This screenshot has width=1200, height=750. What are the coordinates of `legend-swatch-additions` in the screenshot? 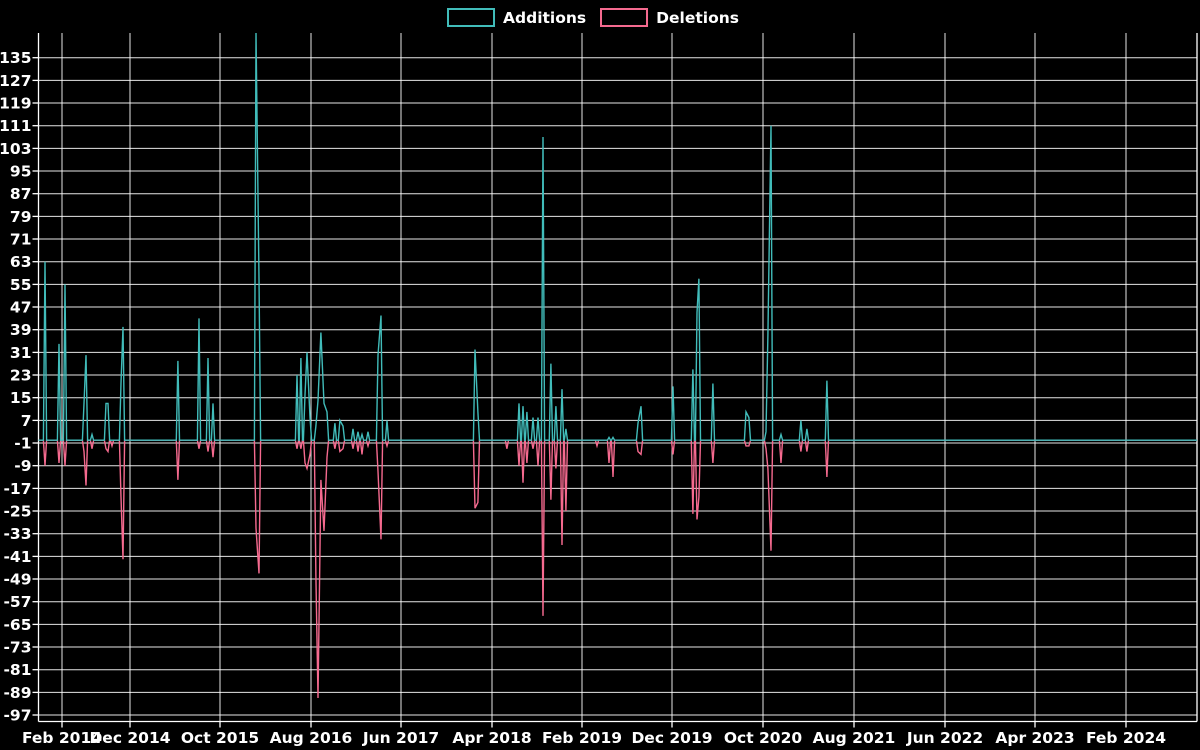 It's located at (471, 17).